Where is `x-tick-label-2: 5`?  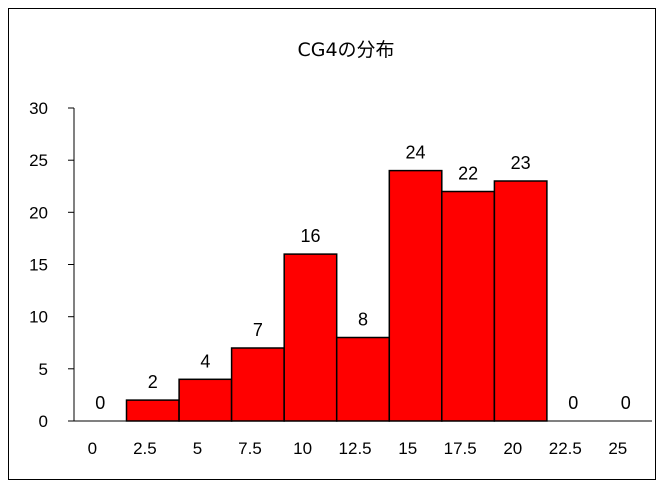
x-tick-label-2: 5 is located at coordinates (197, 448).